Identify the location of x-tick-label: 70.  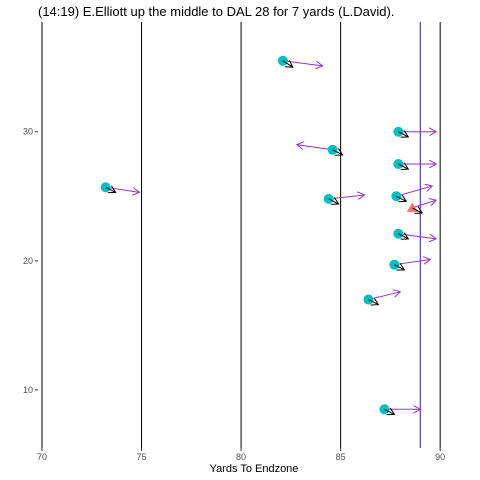
(42, 457).